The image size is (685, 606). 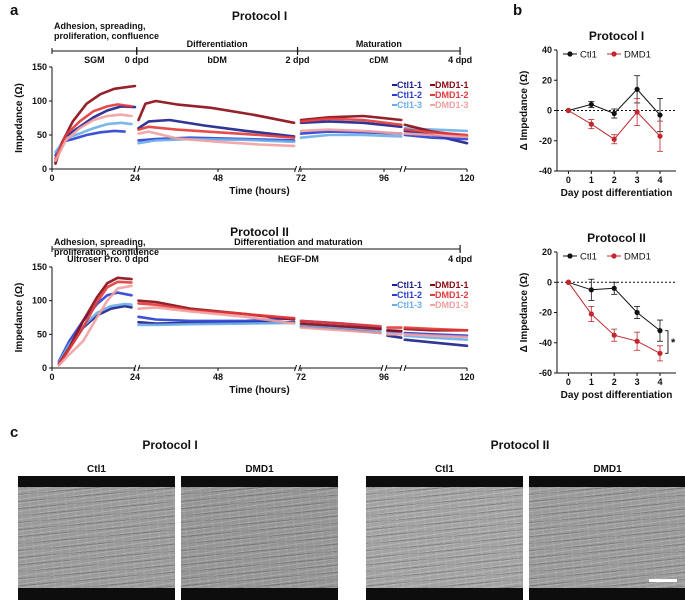 I want to click on a2-legend-label-DMD1-3: DMD1-3, so click(x=452, y=305).